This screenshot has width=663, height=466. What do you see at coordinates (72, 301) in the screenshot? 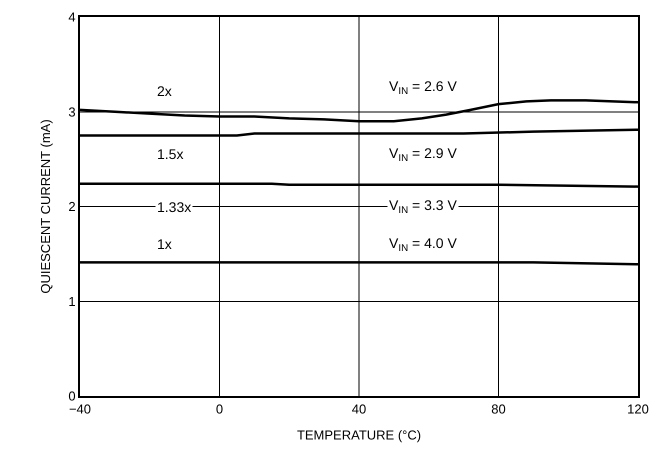
I see `y-tick-label: 1` at bounding box center [72, 301].